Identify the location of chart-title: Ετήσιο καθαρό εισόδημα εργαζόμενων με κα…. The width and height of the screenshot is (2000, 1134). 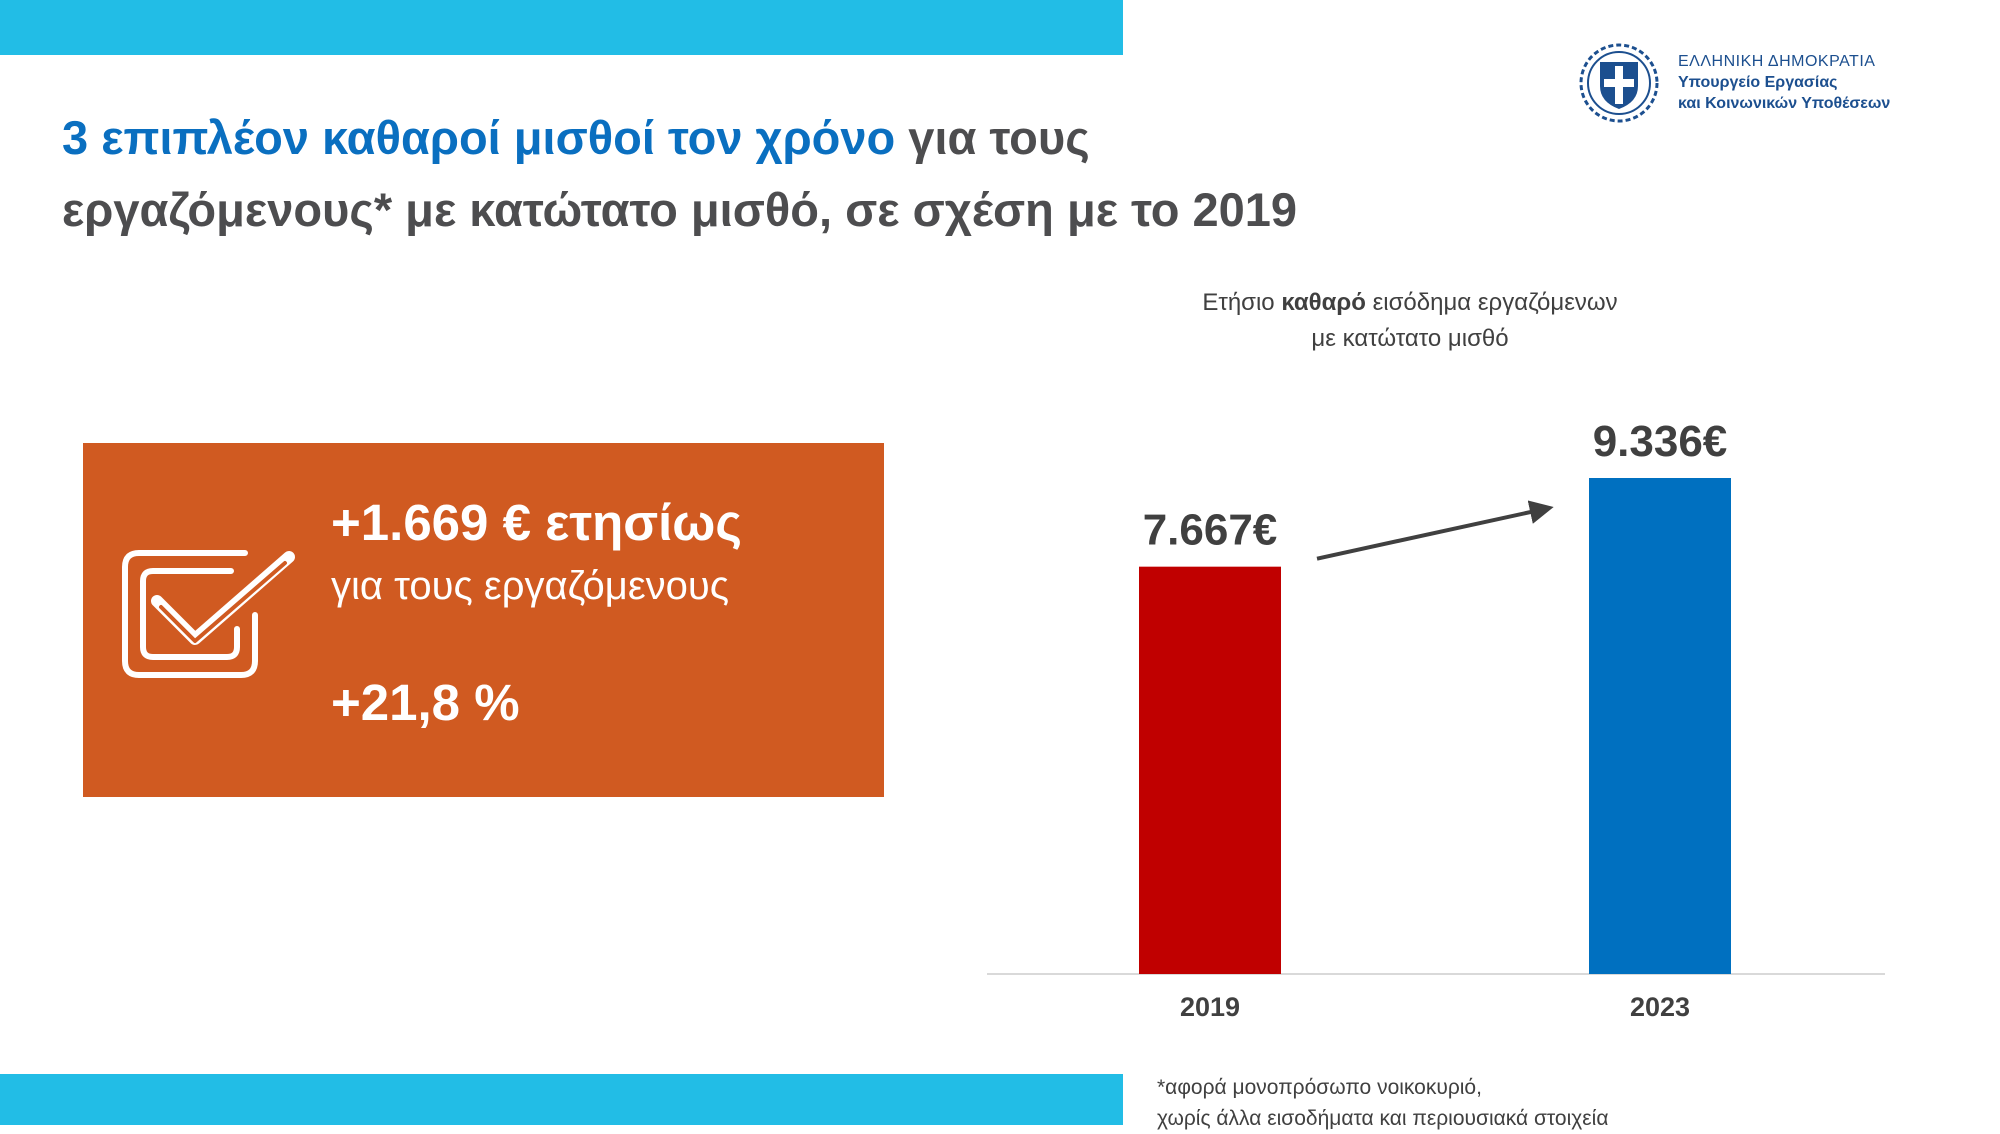
(1410, 321).